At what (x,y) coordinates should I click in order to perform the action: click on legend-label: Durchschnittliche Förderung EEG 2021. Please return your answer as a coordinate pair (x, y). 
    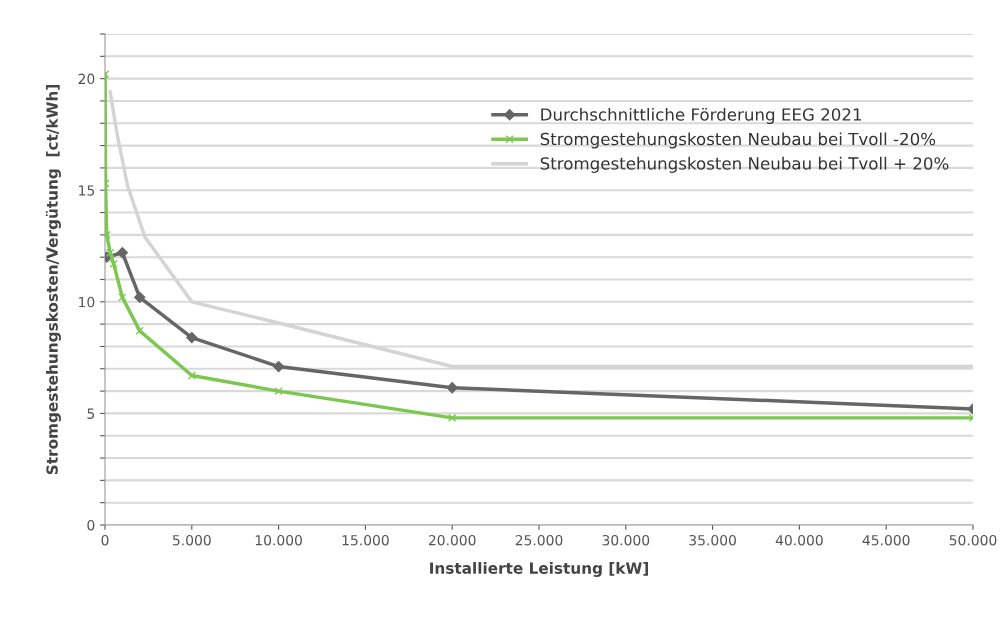
    Looking at the image, I should click on (701, 116).